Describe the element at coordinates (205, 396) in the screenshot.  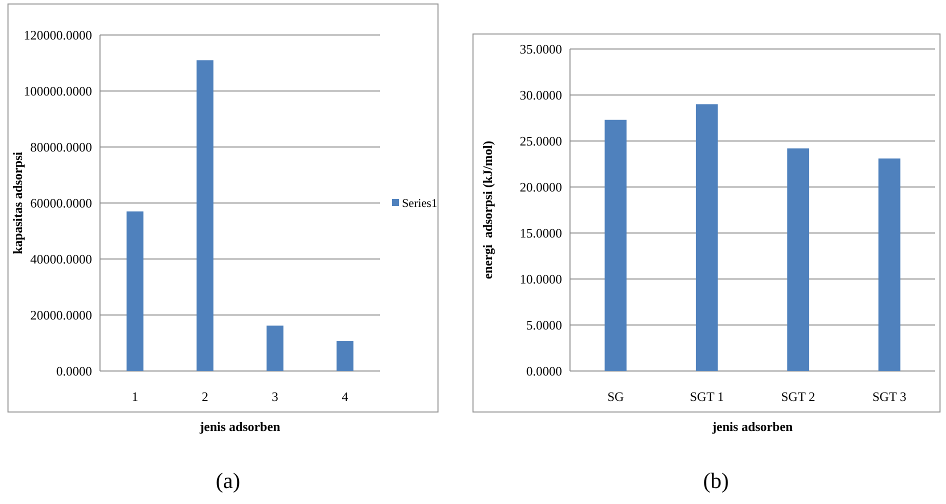
I see `x-tick-label: 2` at that location.